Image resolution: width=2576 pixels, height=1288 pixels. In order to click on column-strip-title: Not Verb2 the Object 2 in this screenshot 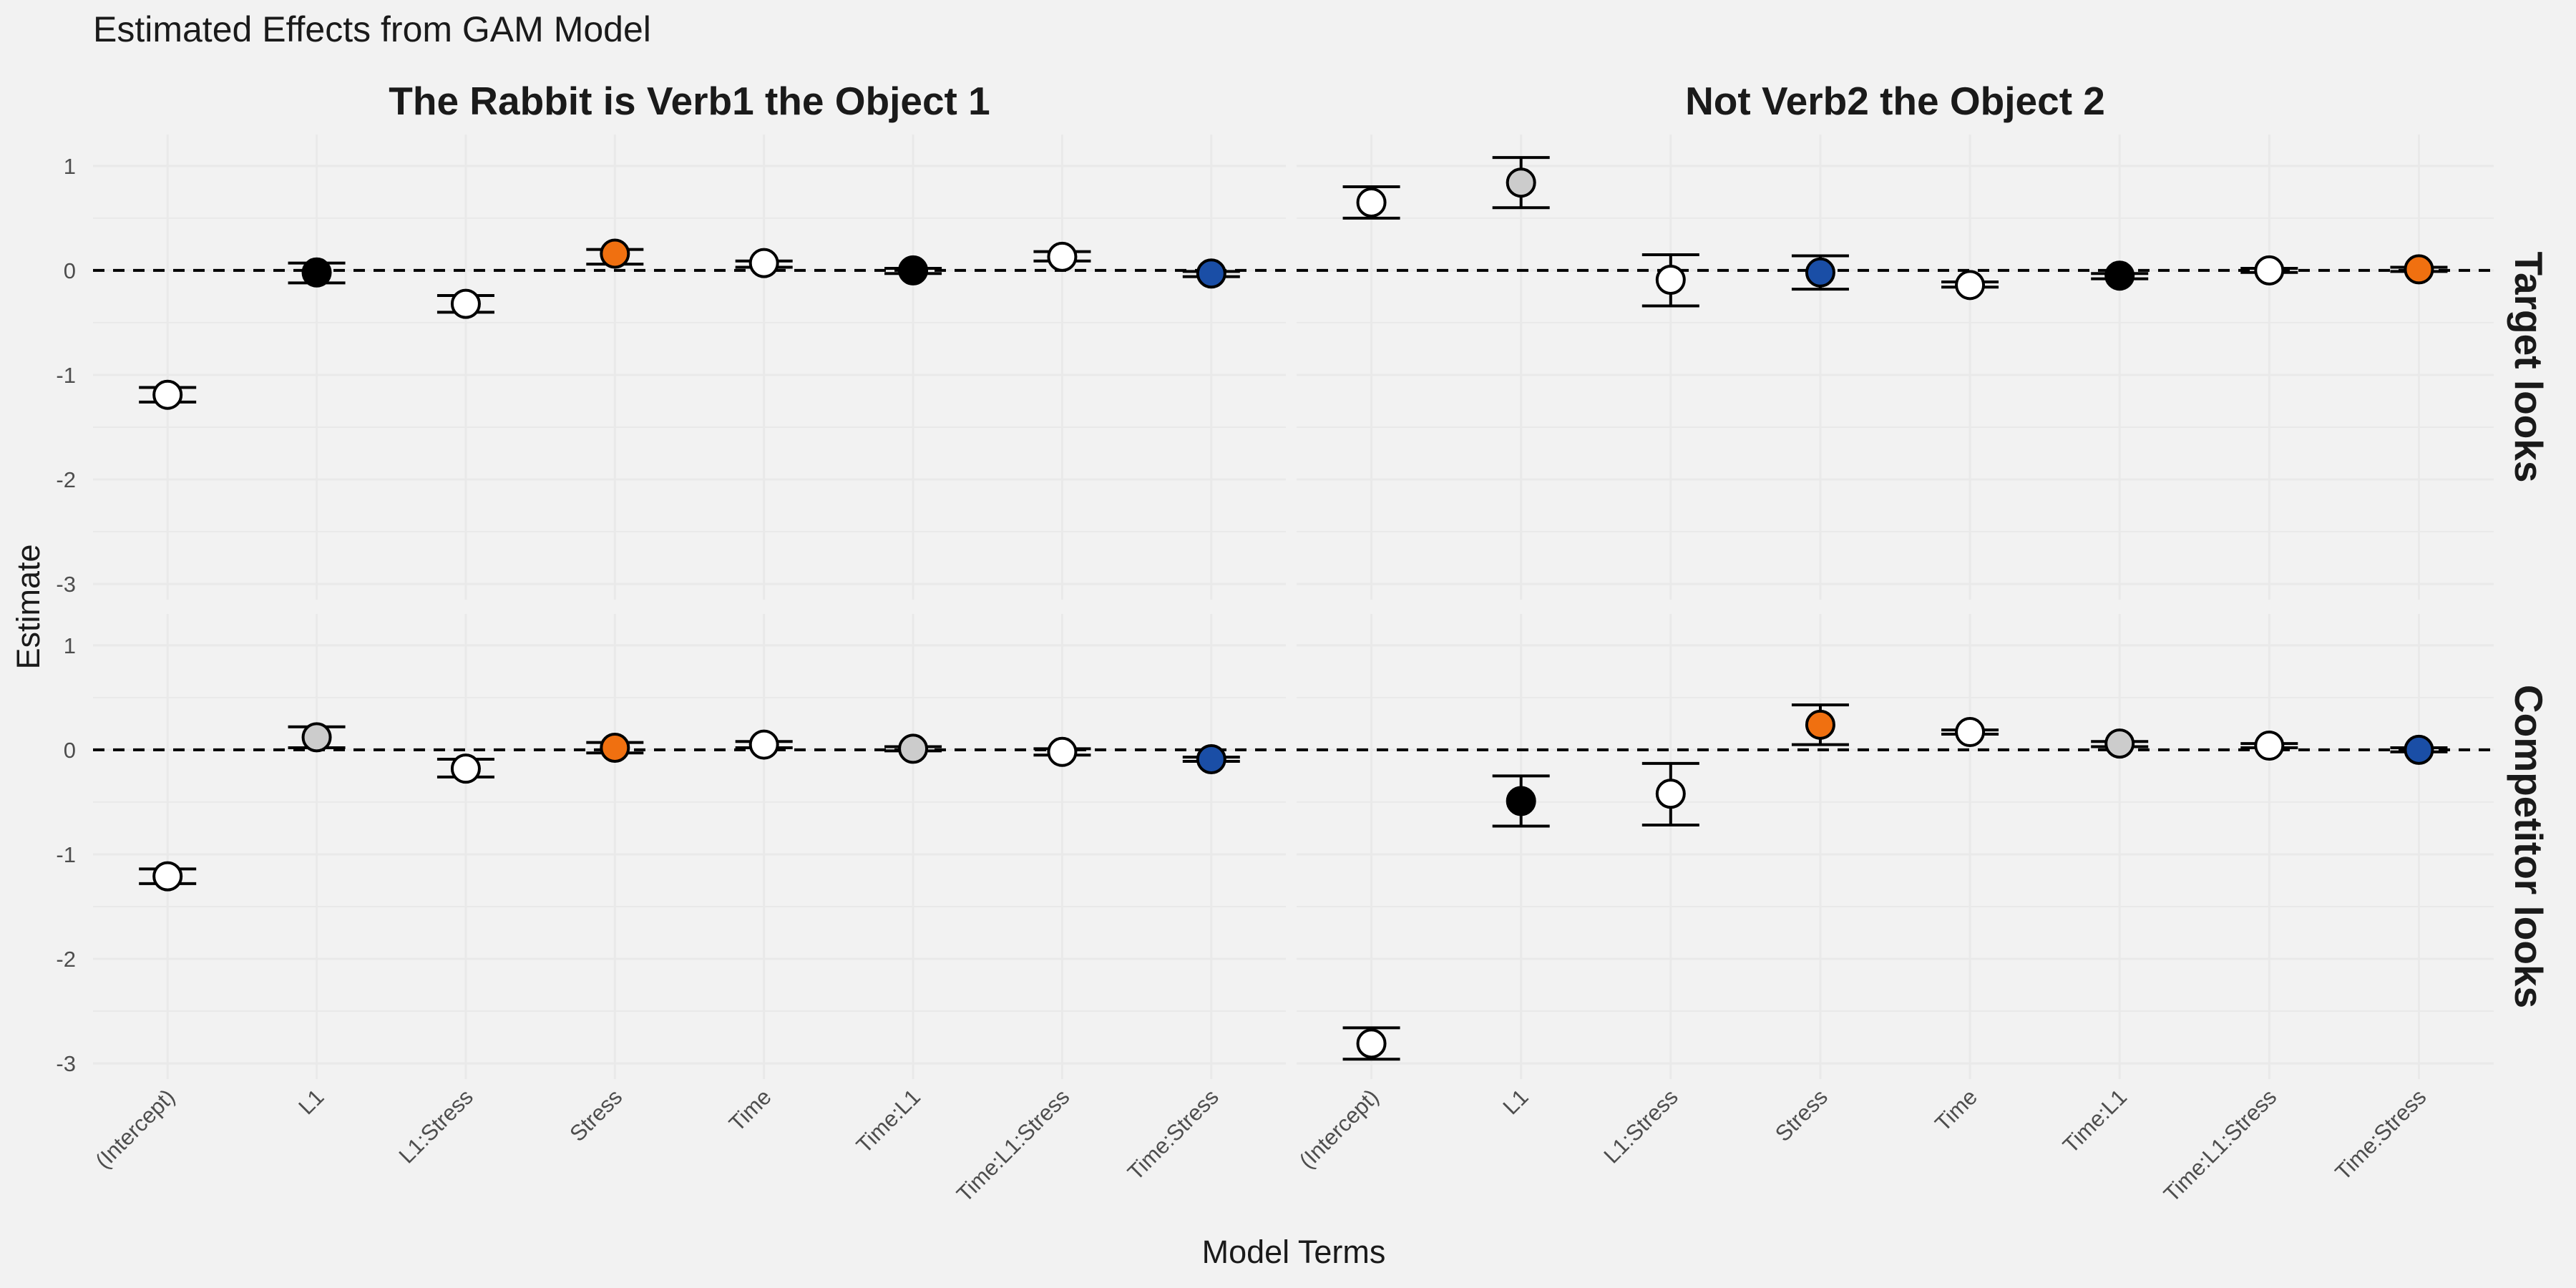, I will do `click(1895, 101)`.